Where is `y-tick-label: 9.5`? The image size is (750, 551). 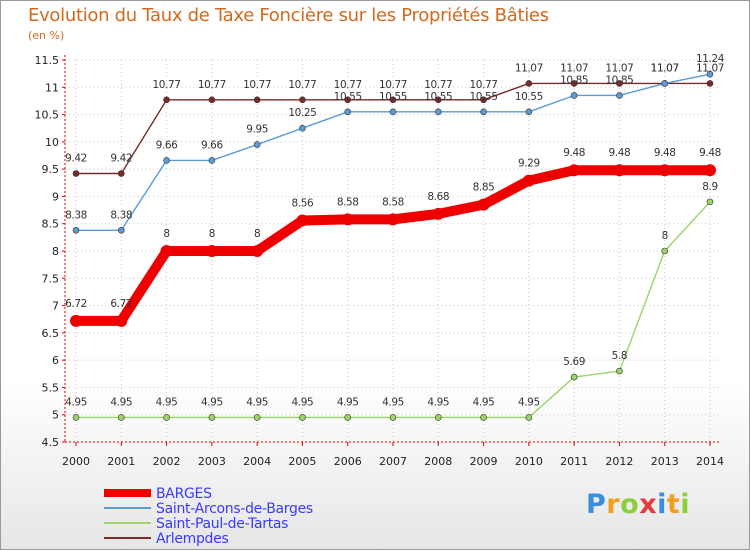 y-tick-label: 9.5 is located at coordinates (51, 169).